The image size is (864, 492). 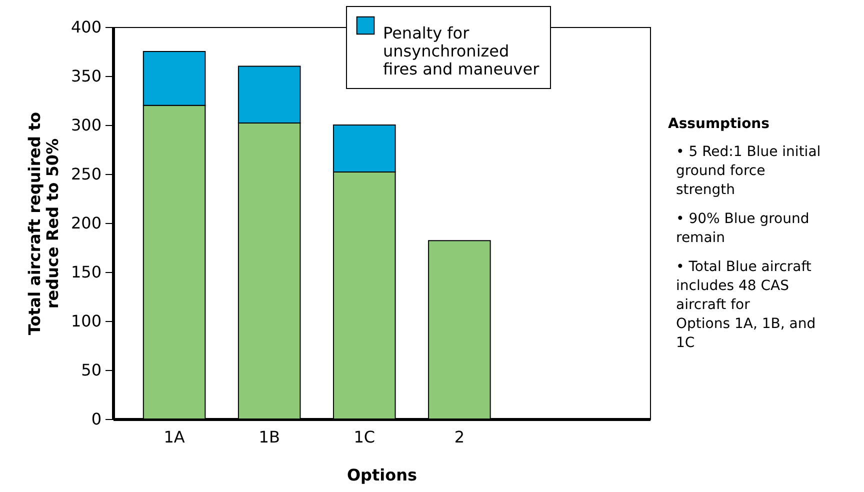 What do you see at coordinates (86, 272) in the screenshot?
I see `y-tick-label: 150` at bounding box center [86, 272].